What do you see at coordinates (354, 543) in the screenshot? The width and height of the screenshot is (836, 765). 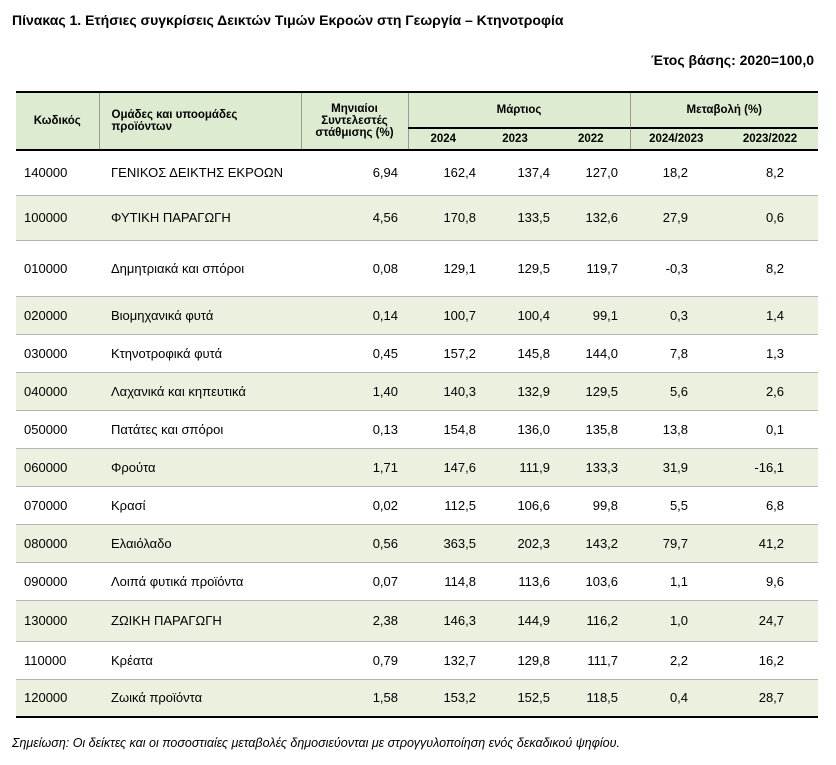 I see `cell-weight: 0,56` at bounding box center [354, 543].